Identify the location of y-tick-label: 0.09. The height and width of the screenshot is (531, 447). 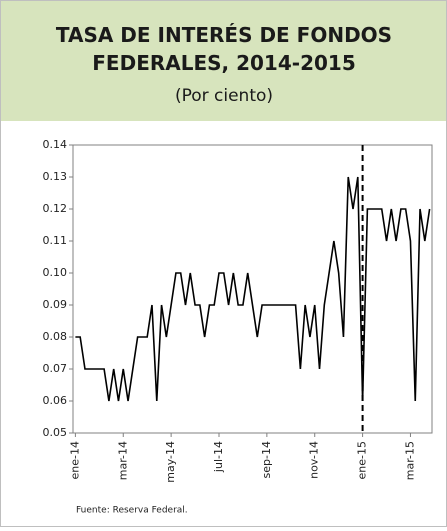
(55, 304).